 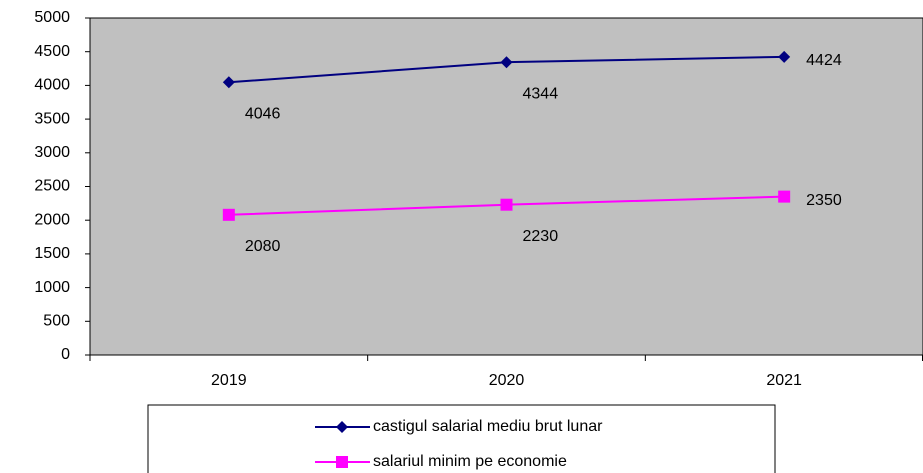 What do you see at coordinates (52, 51) in the screenshot?
I see `y-tick-label: 4500` at bounding box center [52, 51].